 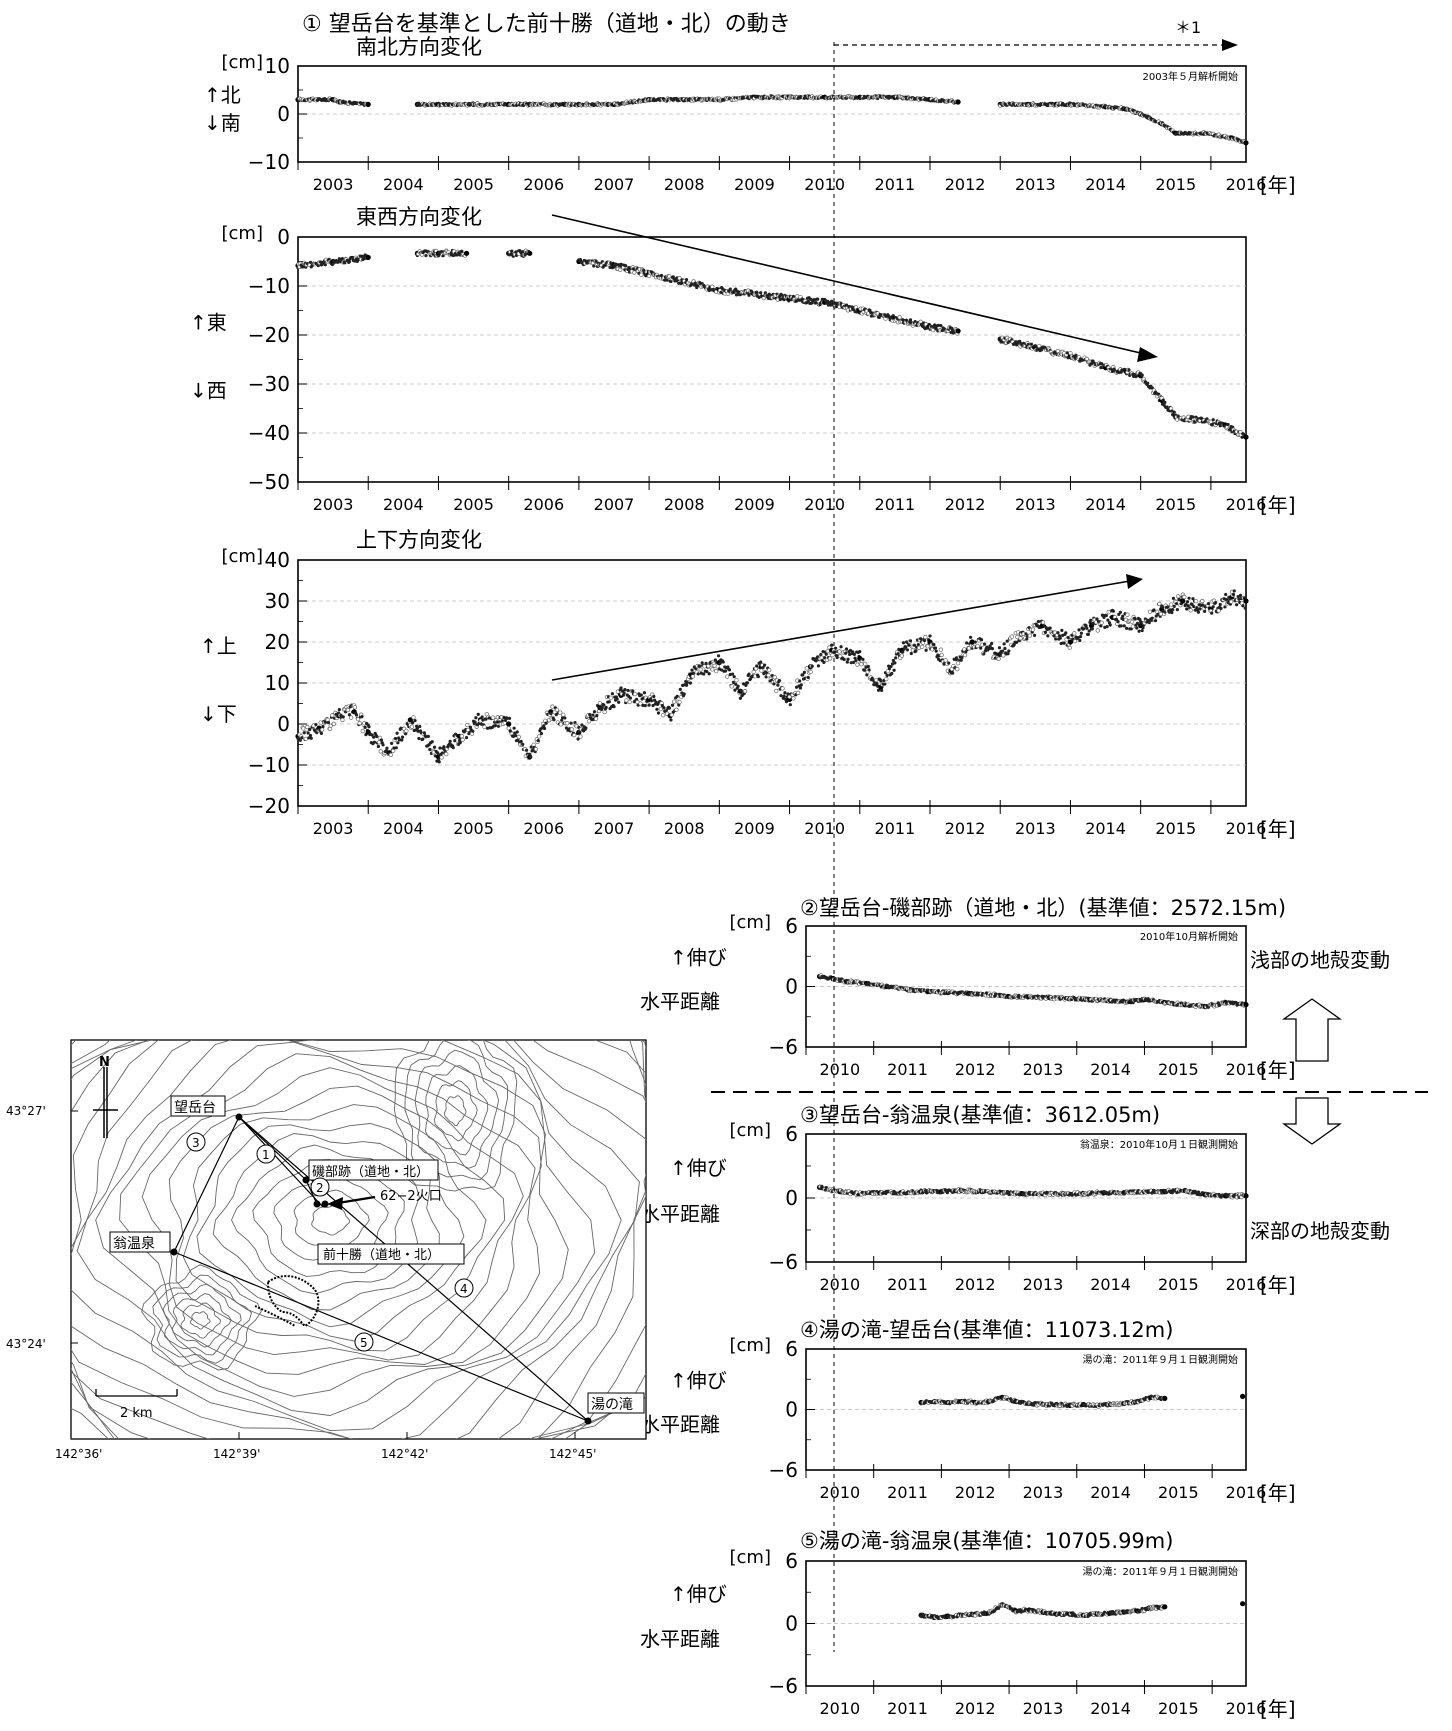 What do you see at coordinates (269, 806) in the screenshot?
I see `ud-ytick-label: −20` at bounding box center [269, 806].